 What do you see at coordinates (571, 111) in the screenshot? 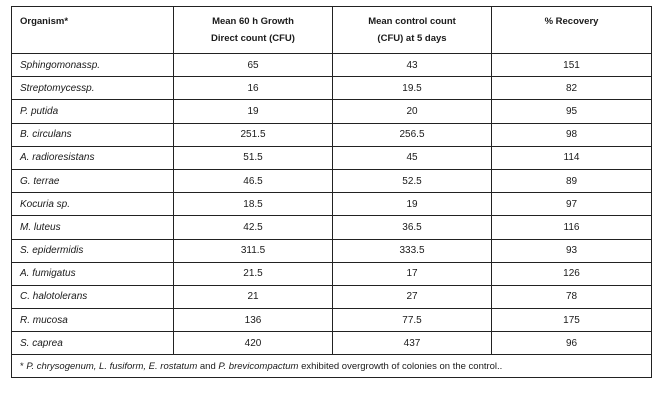
I see `recovery-cell: 95` at bounding box center [571, 111].